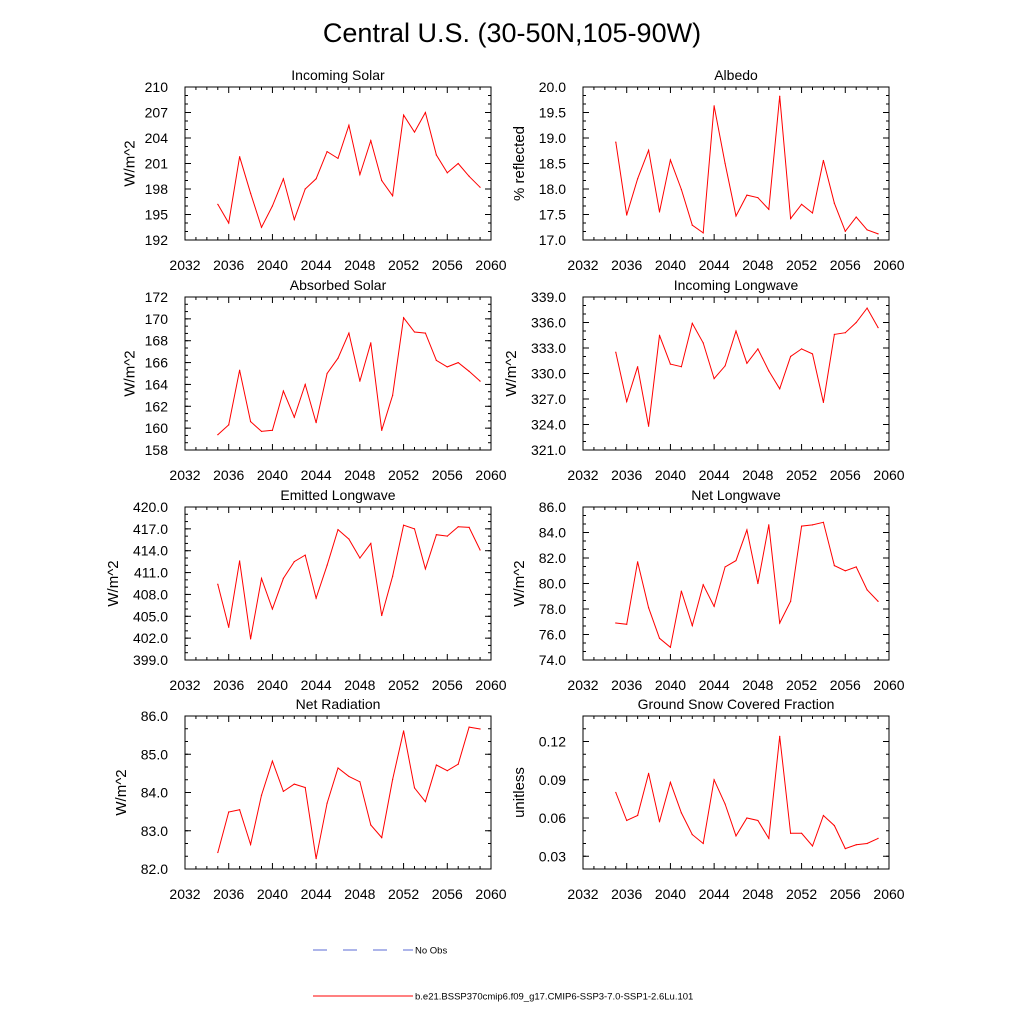 This screenshot has width=1024, height=1024. I want to click on y-tick-label: 85.0, so click(154, 754).